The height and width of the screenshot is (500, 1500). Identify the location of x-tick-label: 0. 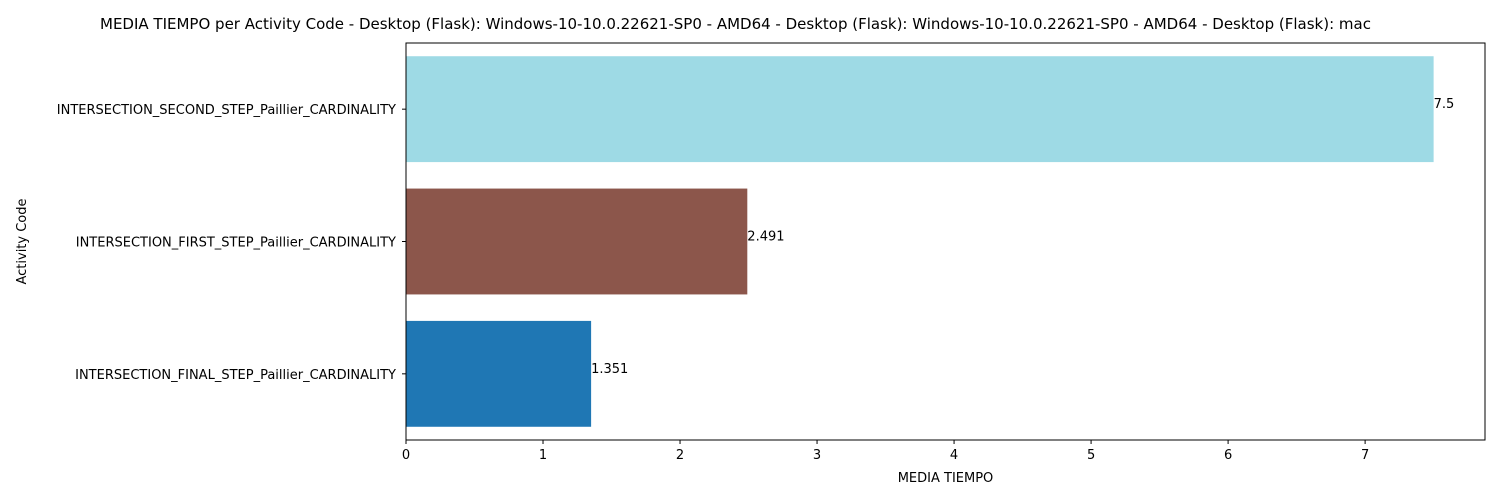
(406, 455).